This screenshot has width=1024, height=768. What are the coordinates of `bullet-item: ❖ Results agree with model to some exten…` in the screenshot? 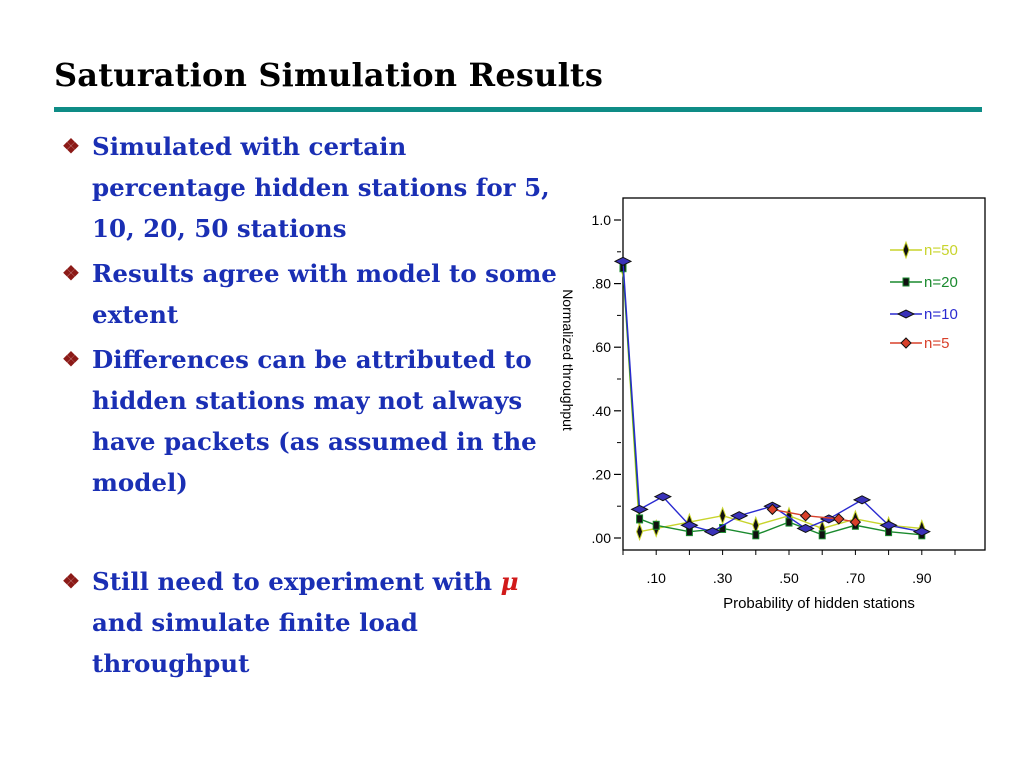 It's located at (312, 294).